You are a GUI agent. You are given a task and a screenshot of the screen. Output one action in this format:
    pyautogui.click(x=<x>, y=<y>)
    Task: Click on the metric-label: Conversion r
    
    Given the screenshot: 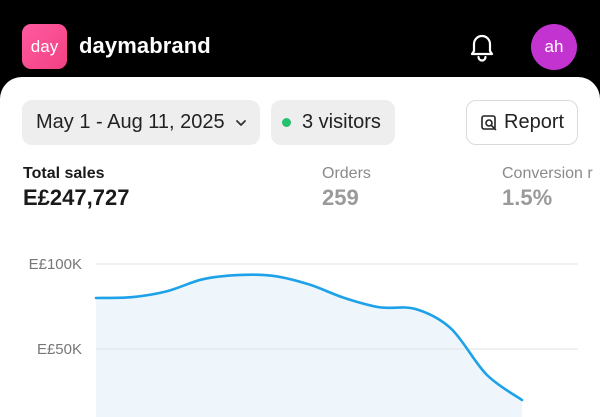 What is the action you would take?
    pyautogui.click(x=547, y=173)
    